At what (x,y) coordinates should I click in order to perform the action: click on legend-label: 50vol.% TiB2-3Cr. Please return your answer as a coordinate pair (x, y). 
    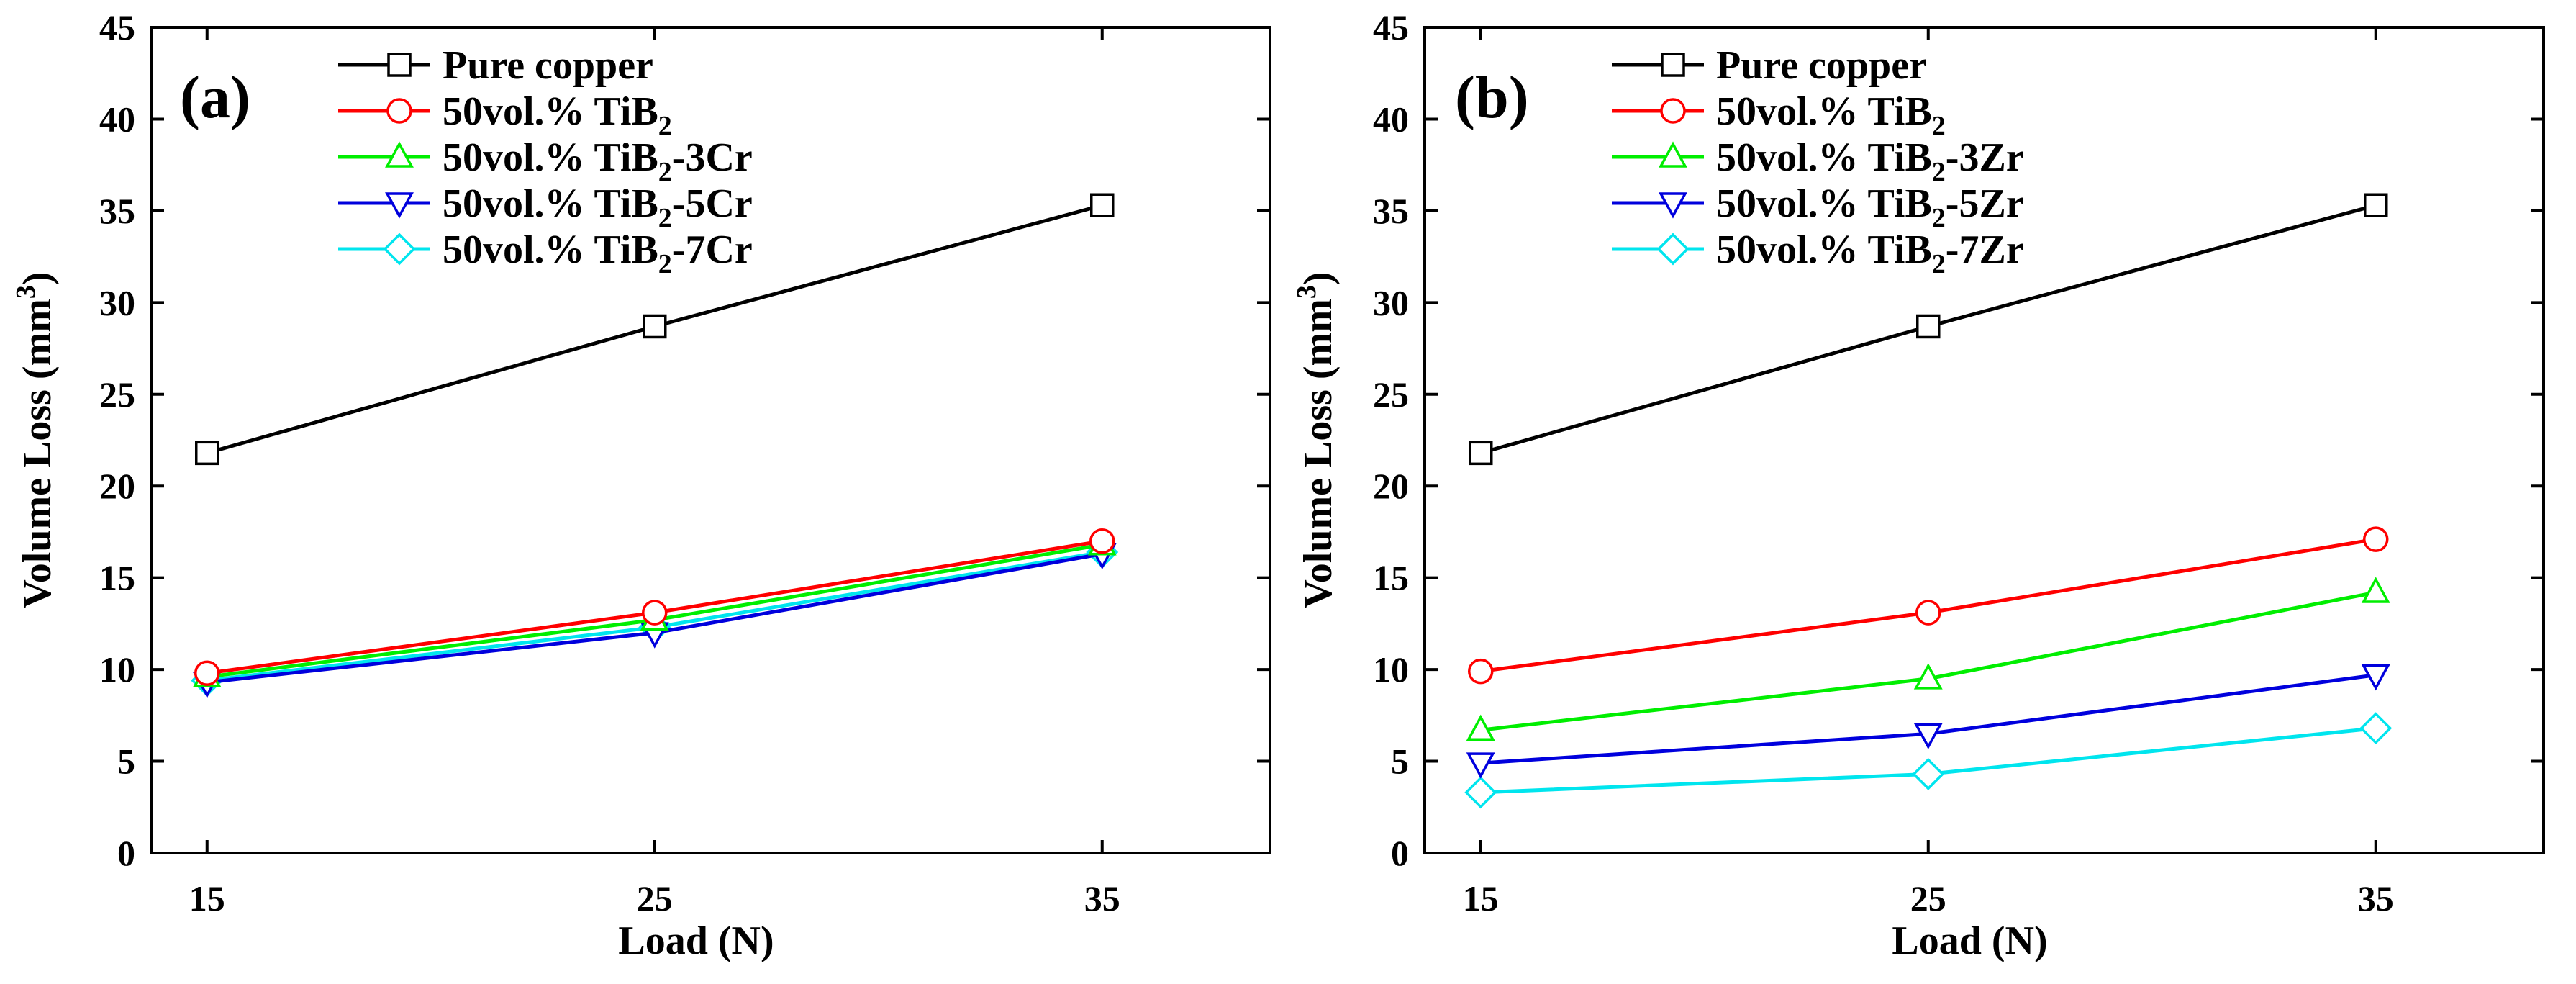
    Looking at the image, I should click on (598, 161).